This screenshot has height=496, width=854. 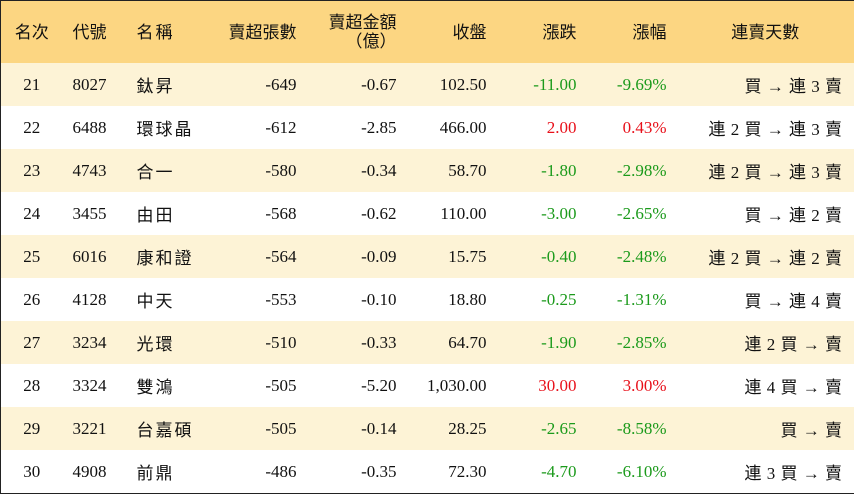 What do you see at coordinates (631, 31) in the screenshot?
I see `header-cell: 漲幅` at bounding box center [631, 31].